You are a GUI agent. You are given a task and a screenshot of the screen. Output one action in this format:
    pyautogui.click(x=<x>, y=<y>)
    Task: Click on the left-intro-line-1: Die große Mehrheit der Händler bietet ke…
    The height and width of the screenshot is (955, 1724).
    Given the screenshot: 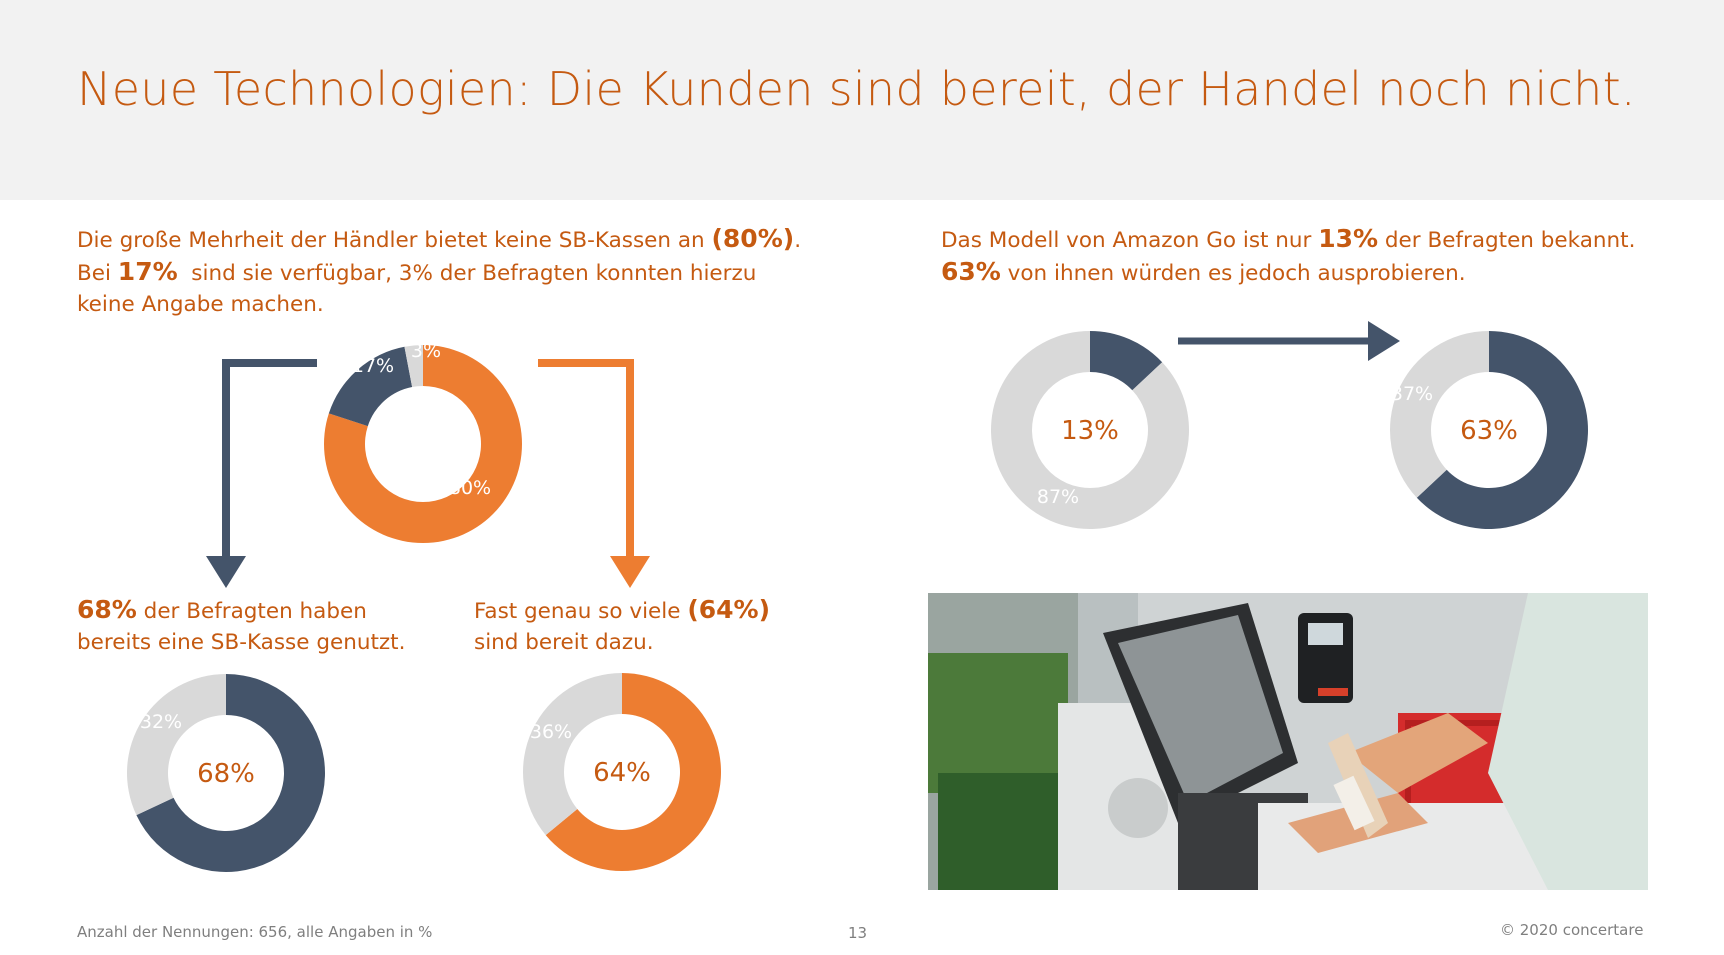 What is the action you would take?
    pyautogui.click(x=439, y=239)
    